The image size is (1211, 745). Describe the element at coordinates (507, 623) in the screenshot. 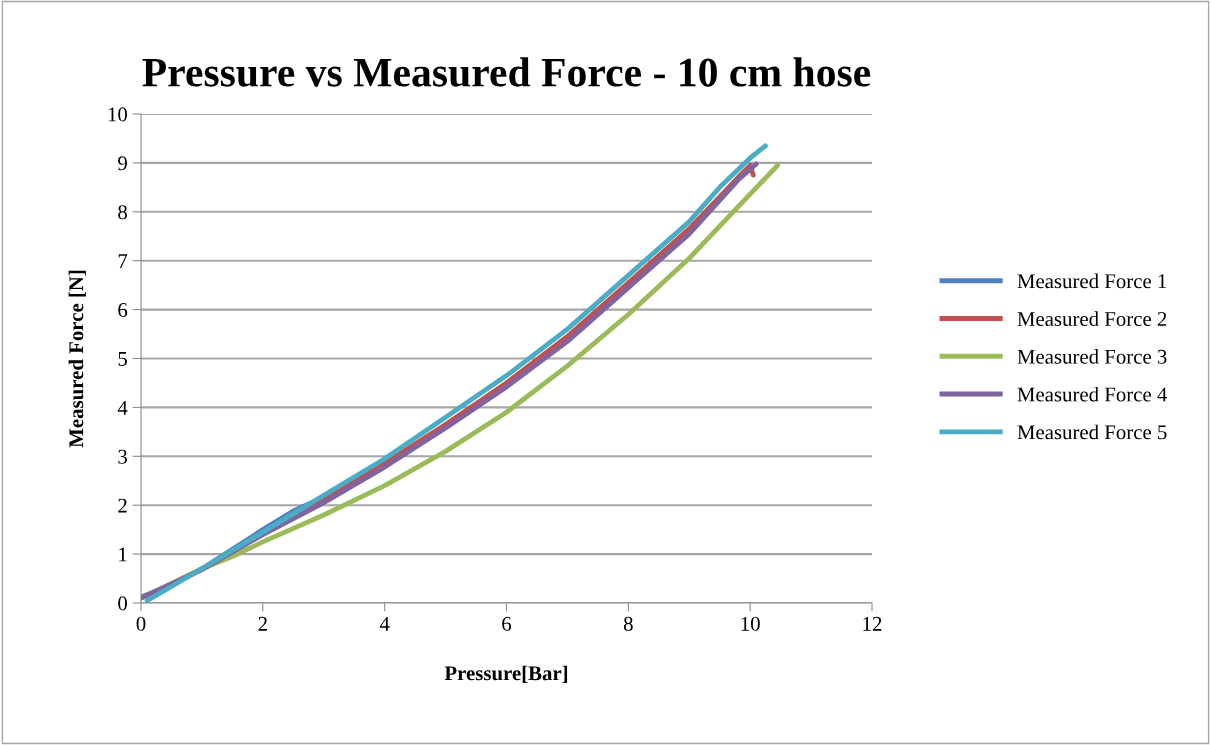

I see `x-tick-label: 6` at that location.